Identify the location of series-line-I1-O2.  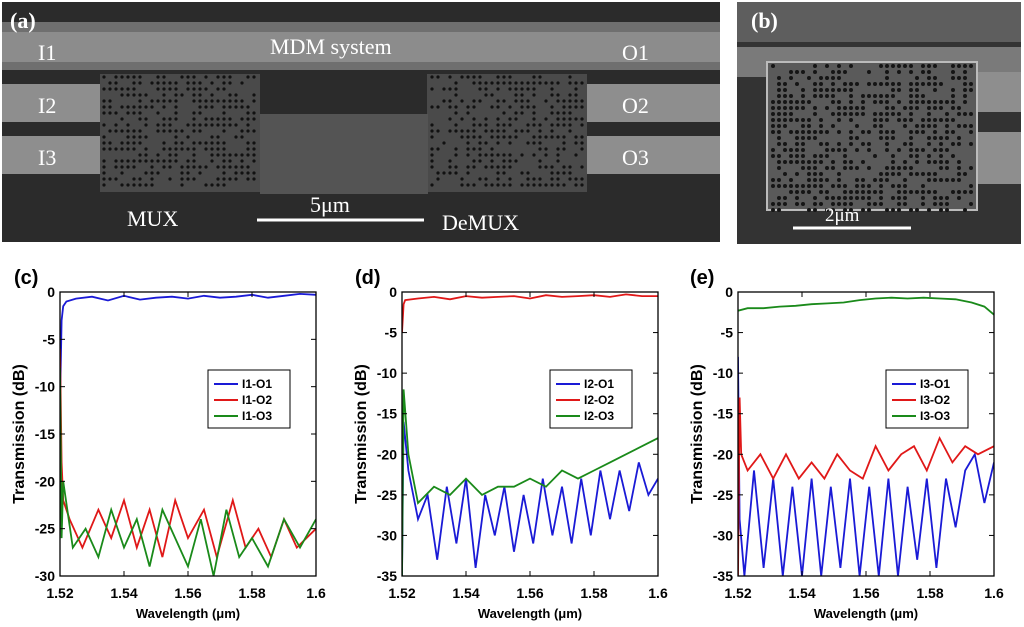
(188, 454).